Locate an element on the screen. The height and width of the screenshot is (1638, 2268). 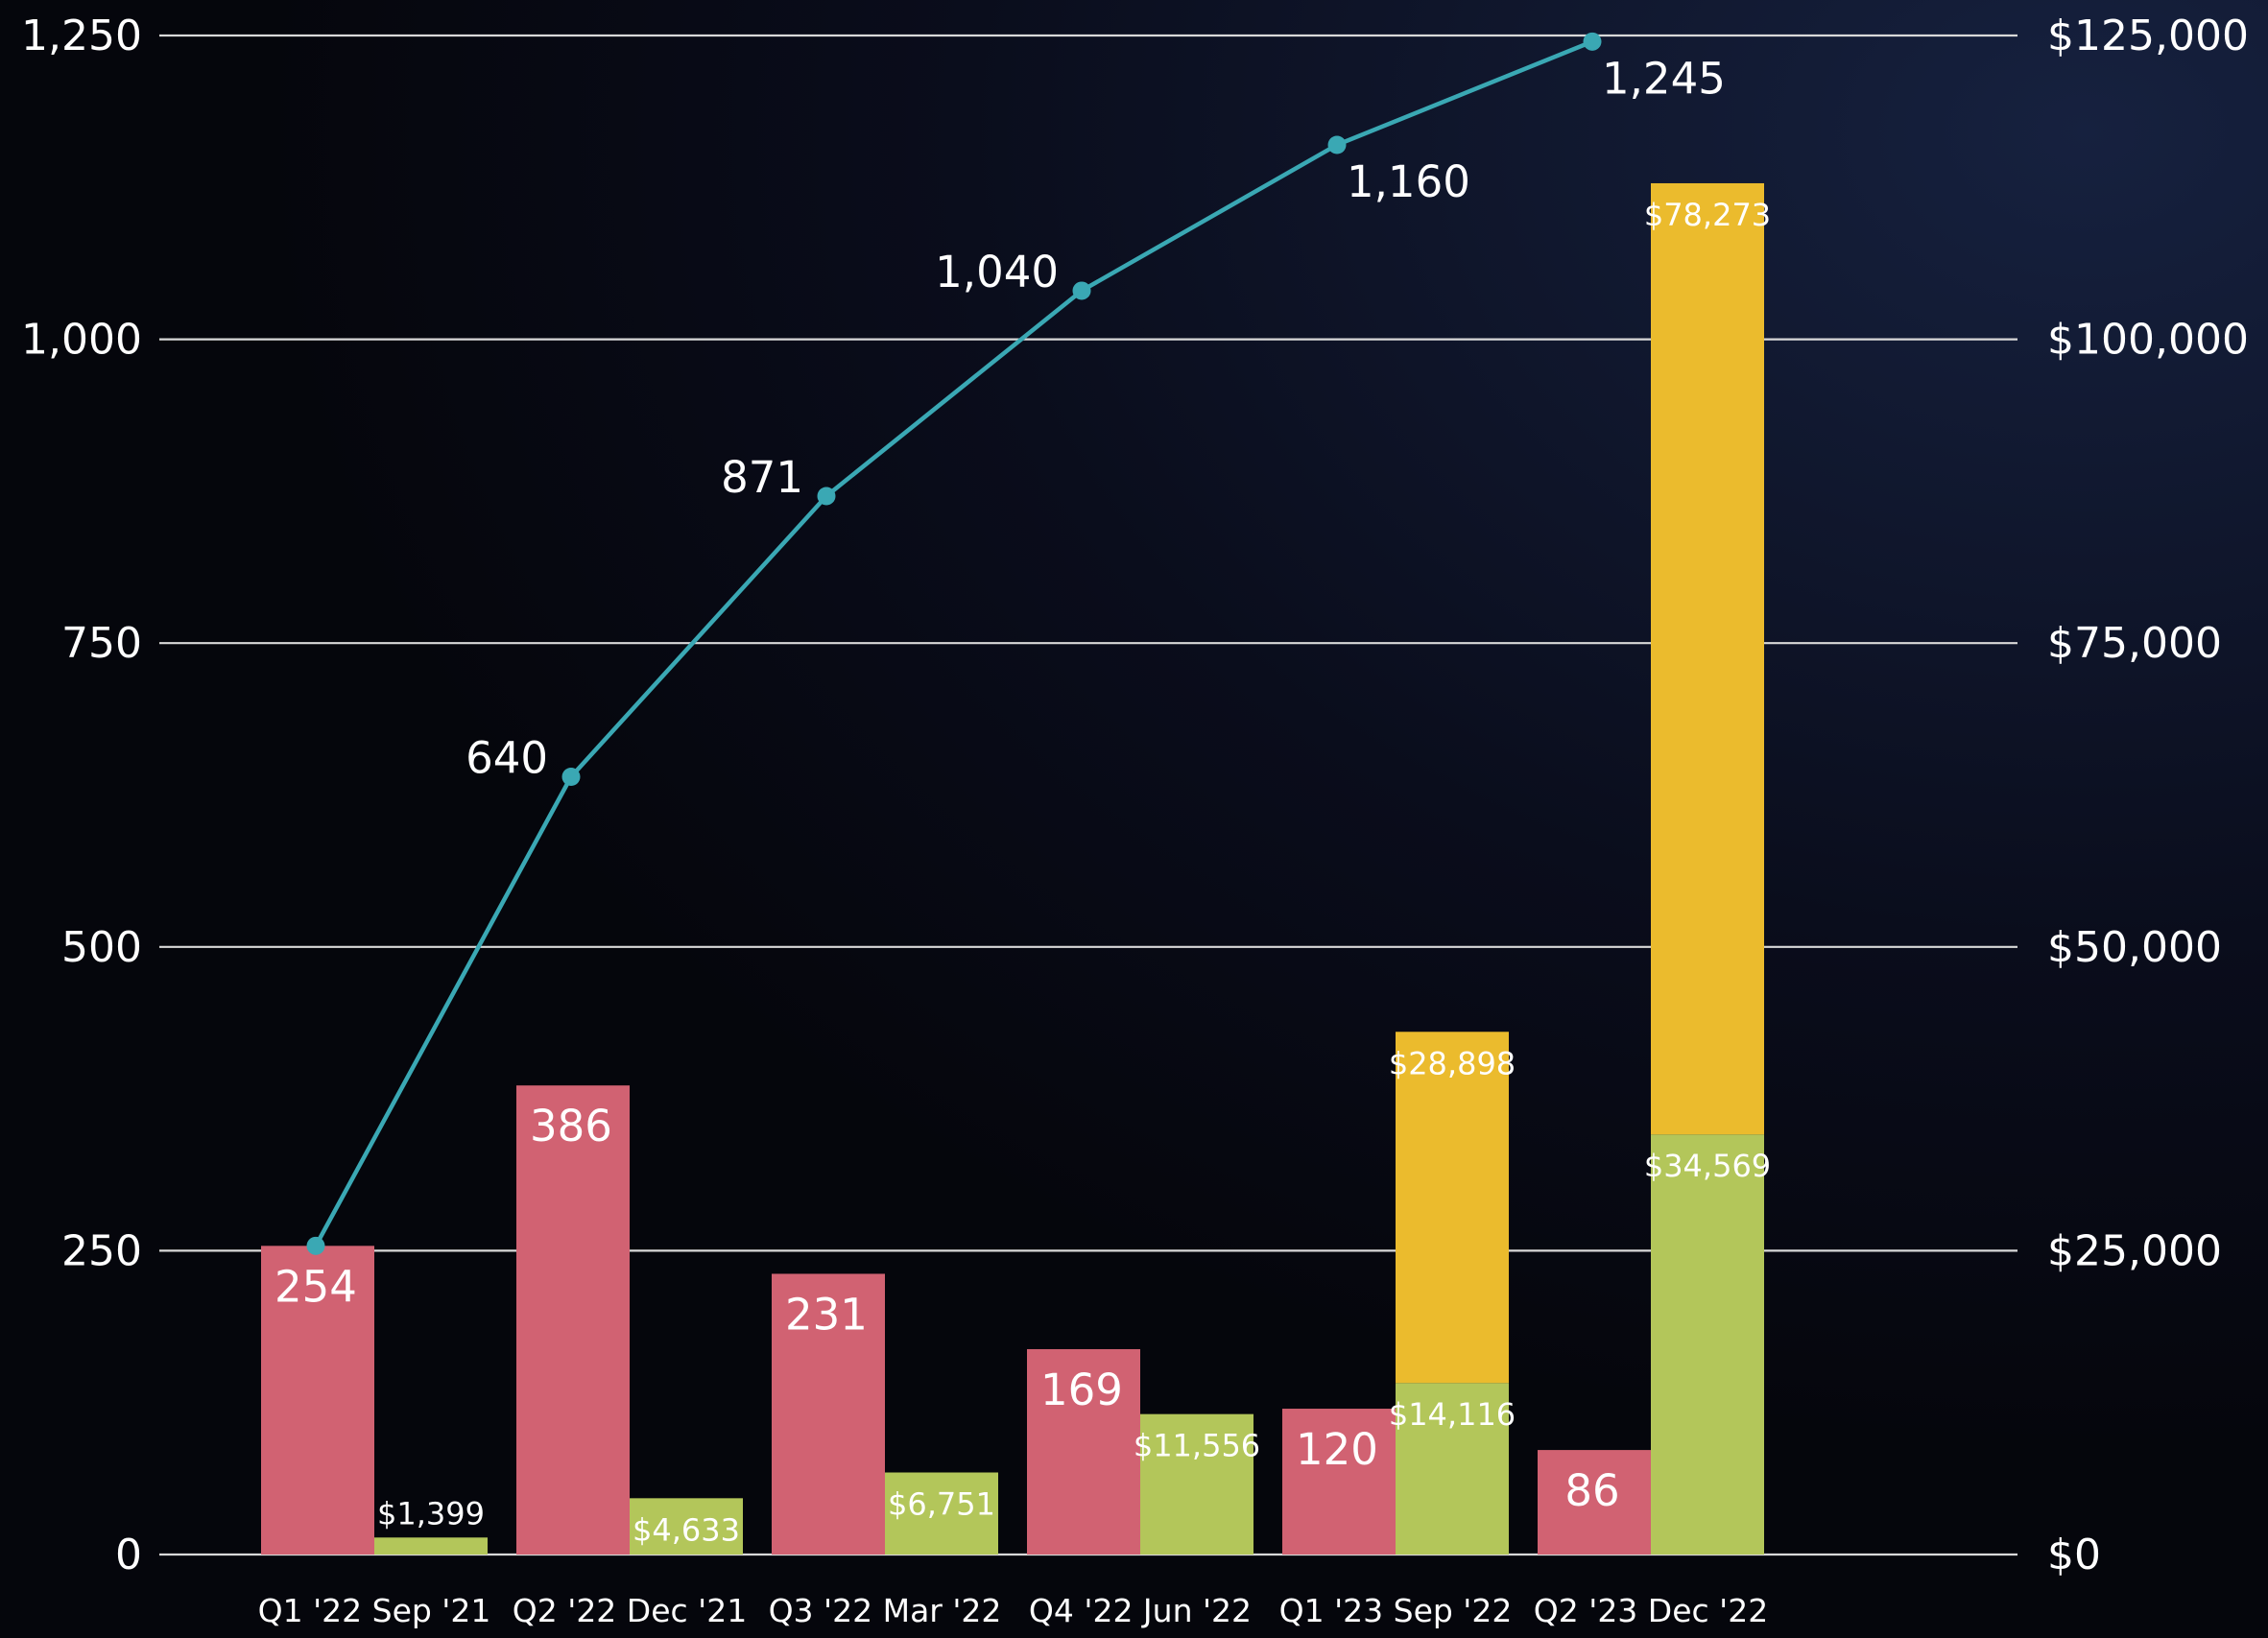
left-tick-label: 1,000 is located at coordinates (81, 340).